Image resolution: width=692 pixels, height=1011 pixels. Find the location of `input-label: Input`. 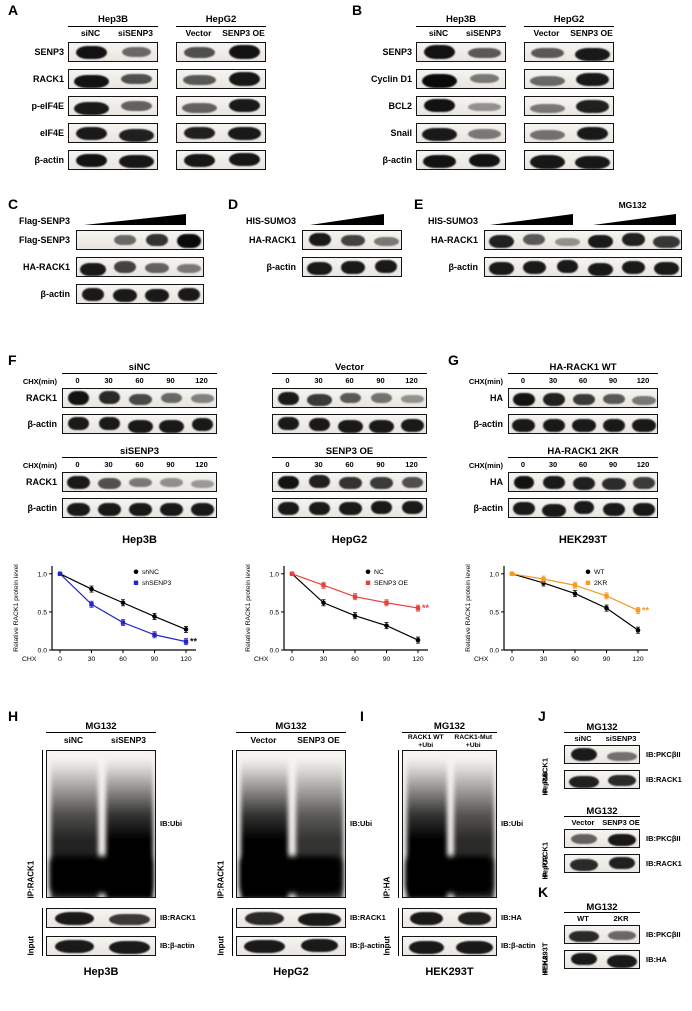

input-label: Input is located at coordinates (31, 945).